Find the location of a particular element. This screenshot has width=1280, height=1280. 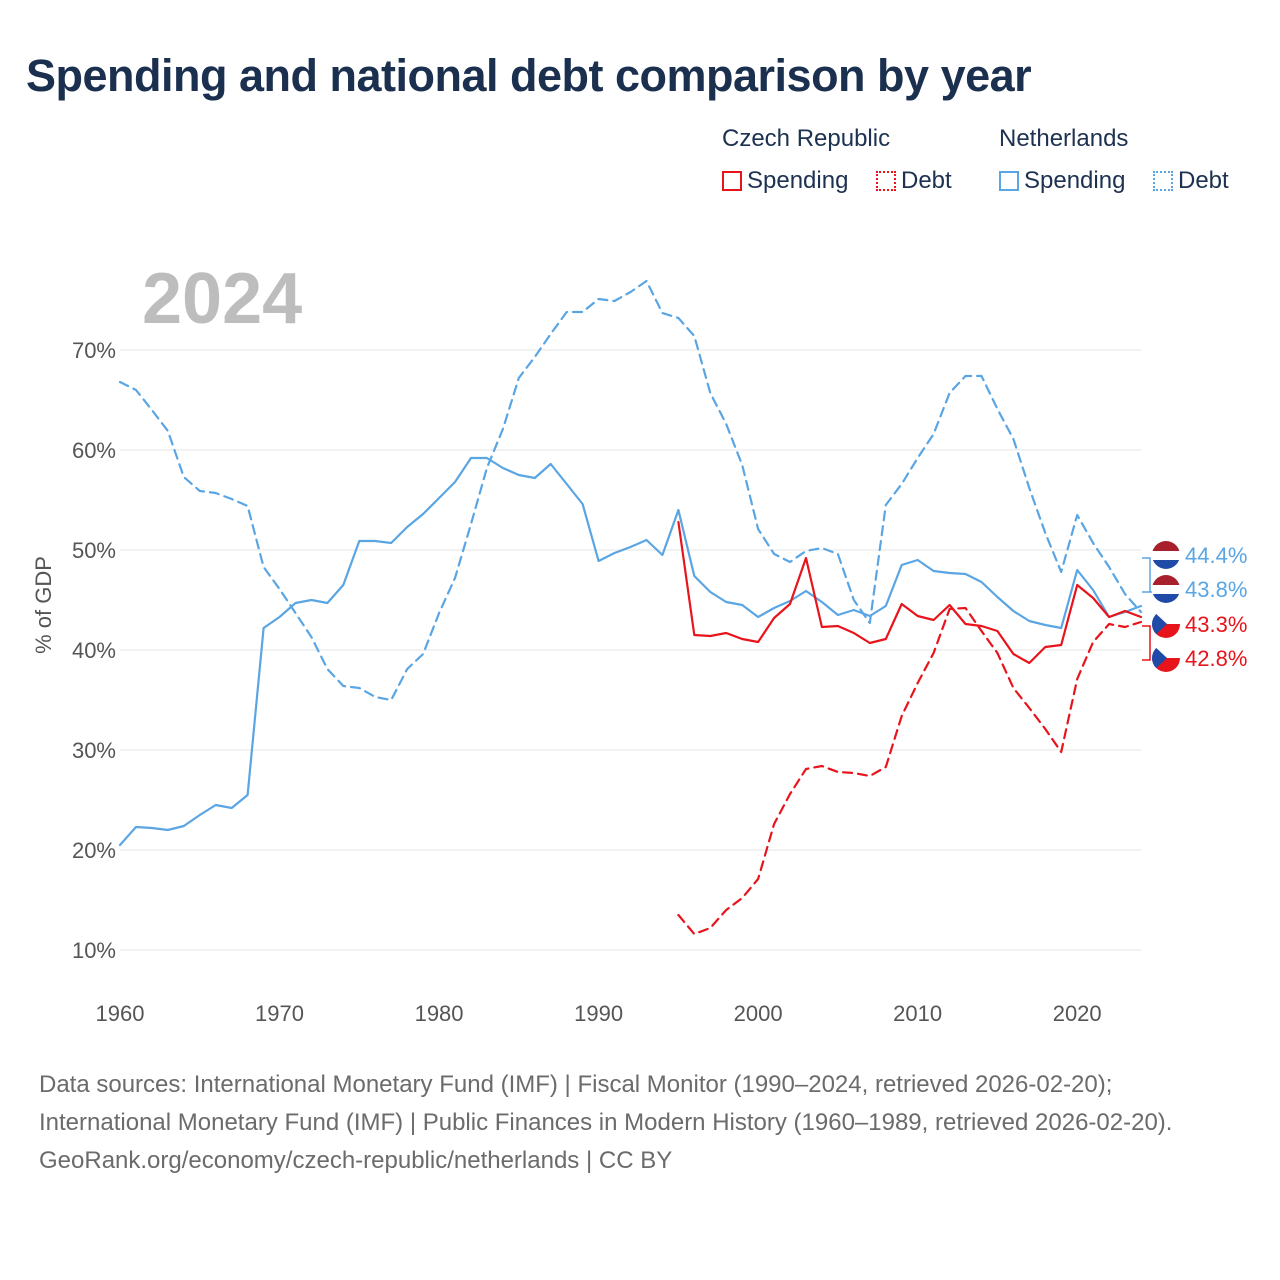

x-tick-label: 2010 is located at coordinates (917, 1013).